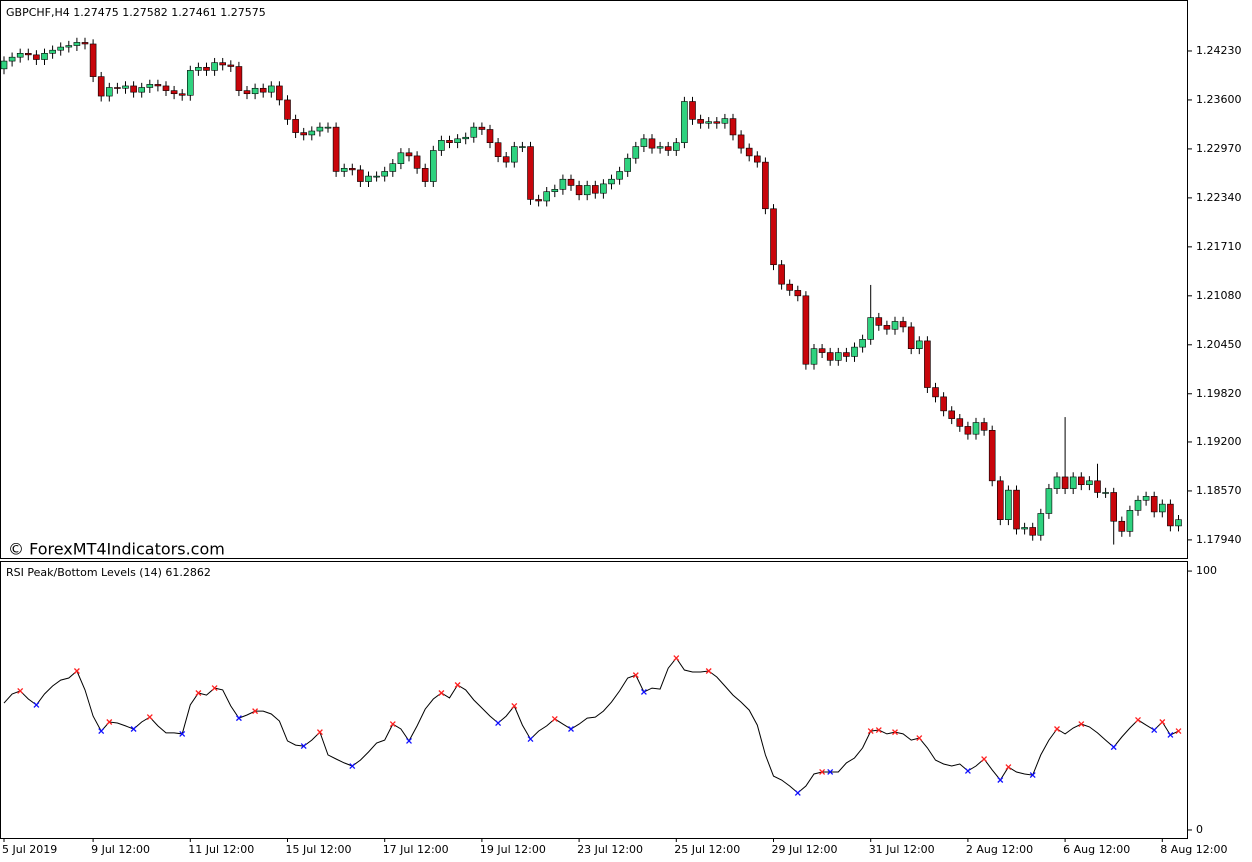  What do you see at coordinates (1219, 246) in the screenshot?
I see `y-tick-label: 1.21710` at bounding box center [1219, 246].